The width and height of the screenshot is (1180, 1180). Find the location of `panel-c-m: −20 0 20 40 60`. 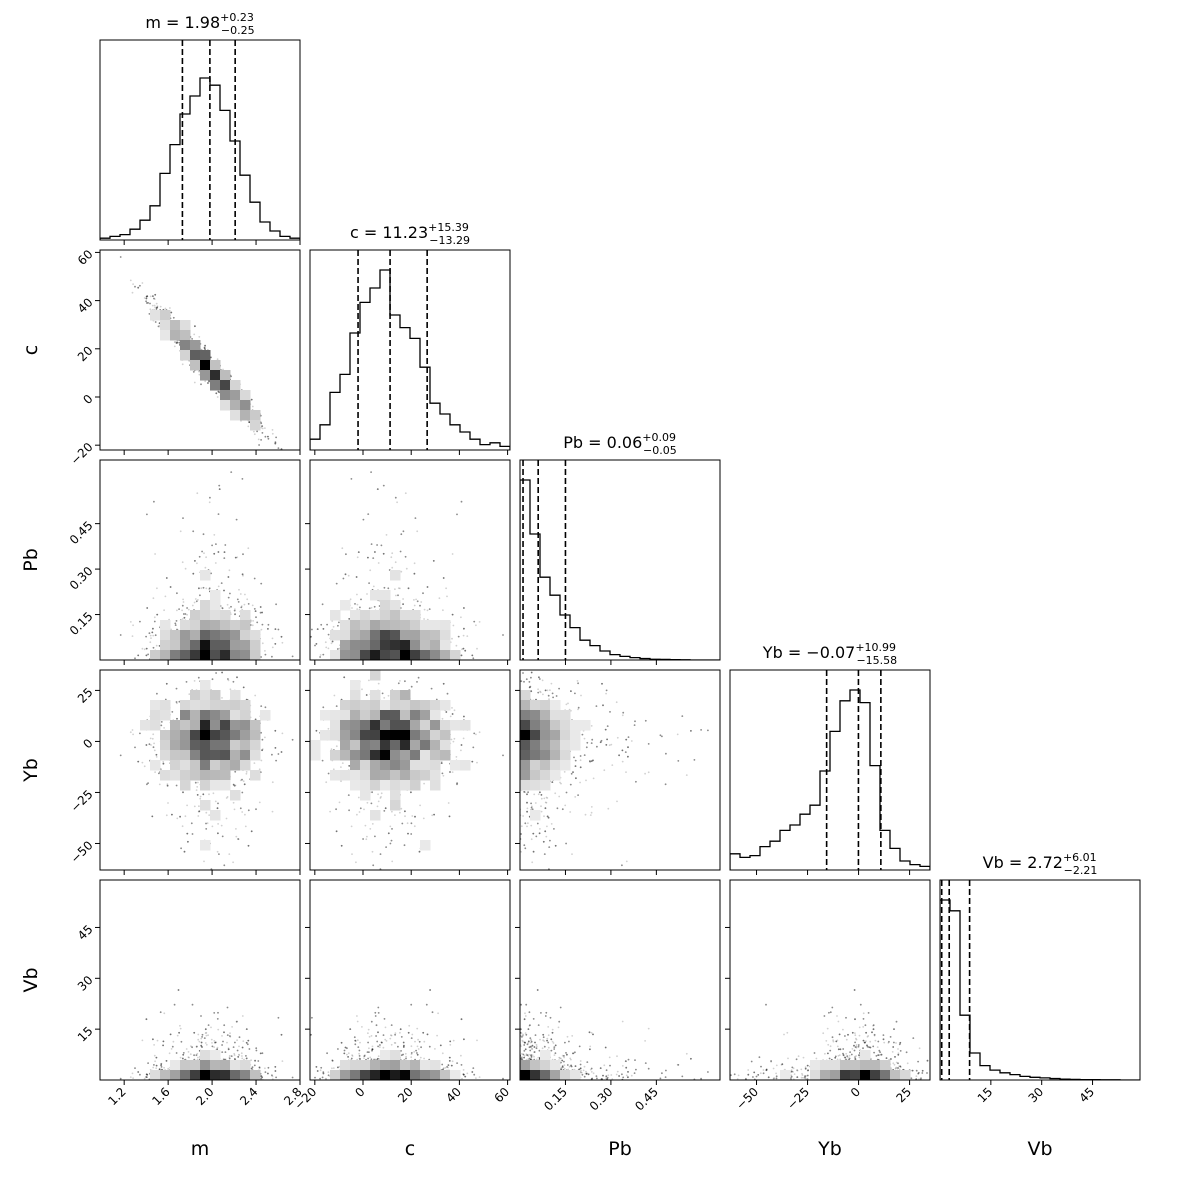

panel-c-m: −20 0 20 40 60 is located at coordinates (184, 357).